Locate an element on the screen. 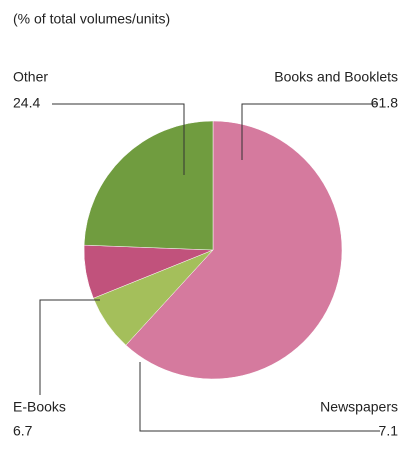 The width and height of the screenshot is (411, 465). slice-label: Other is located at coordinates (30, 77).